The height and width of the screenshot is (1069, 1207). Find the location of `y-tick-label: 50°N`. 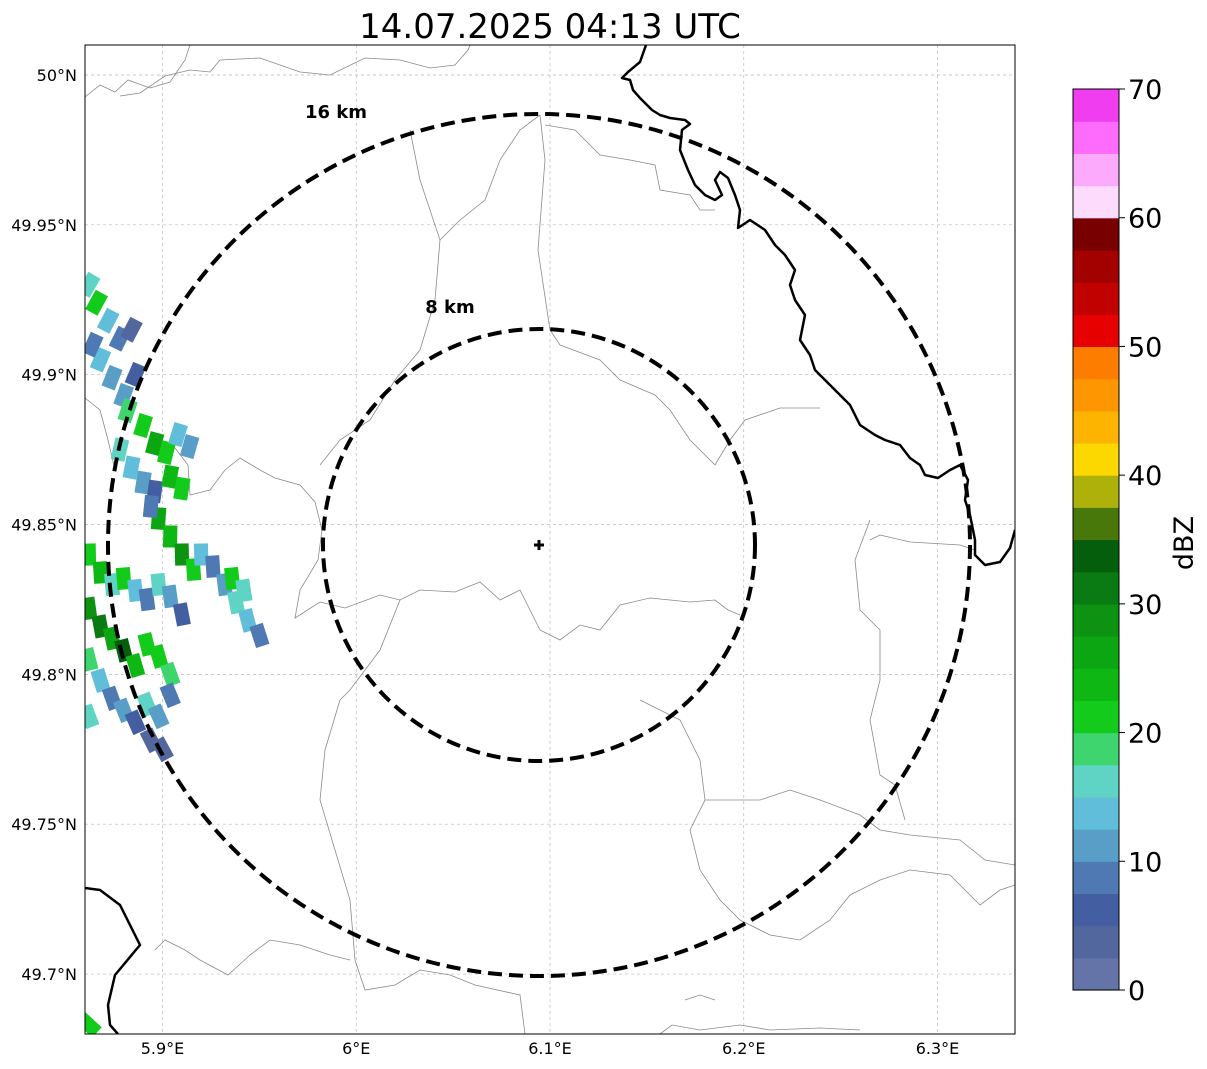

y-tick-label: 50°N is located at coordinates (57, 75).